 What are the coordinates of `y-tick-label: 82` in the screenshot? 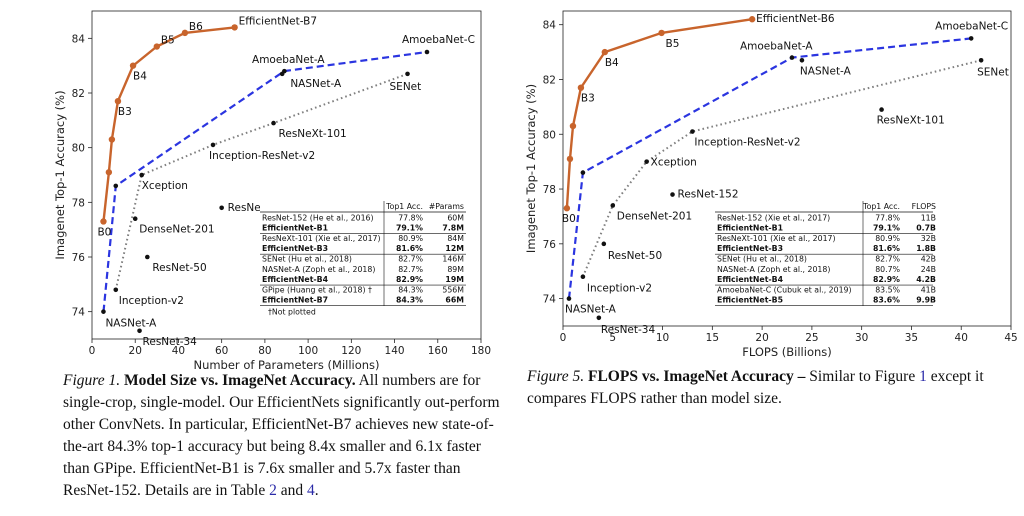 It's located at (549, 80).